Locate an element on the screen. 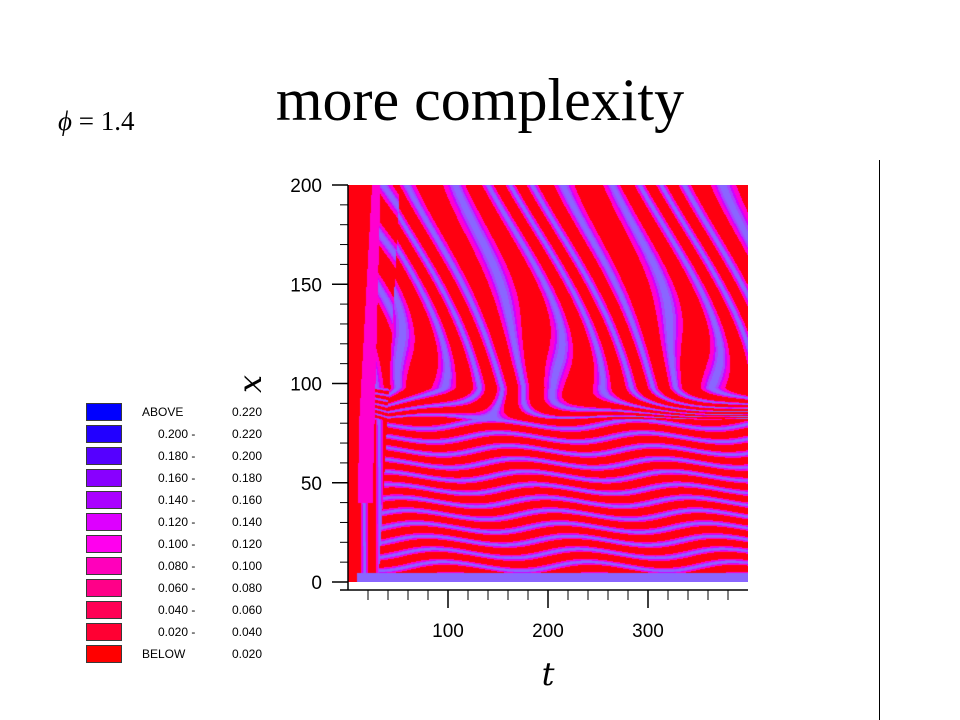 The image size is (960, 720). legend-range-low: 0.040 - is located at coordinates (177, 610).